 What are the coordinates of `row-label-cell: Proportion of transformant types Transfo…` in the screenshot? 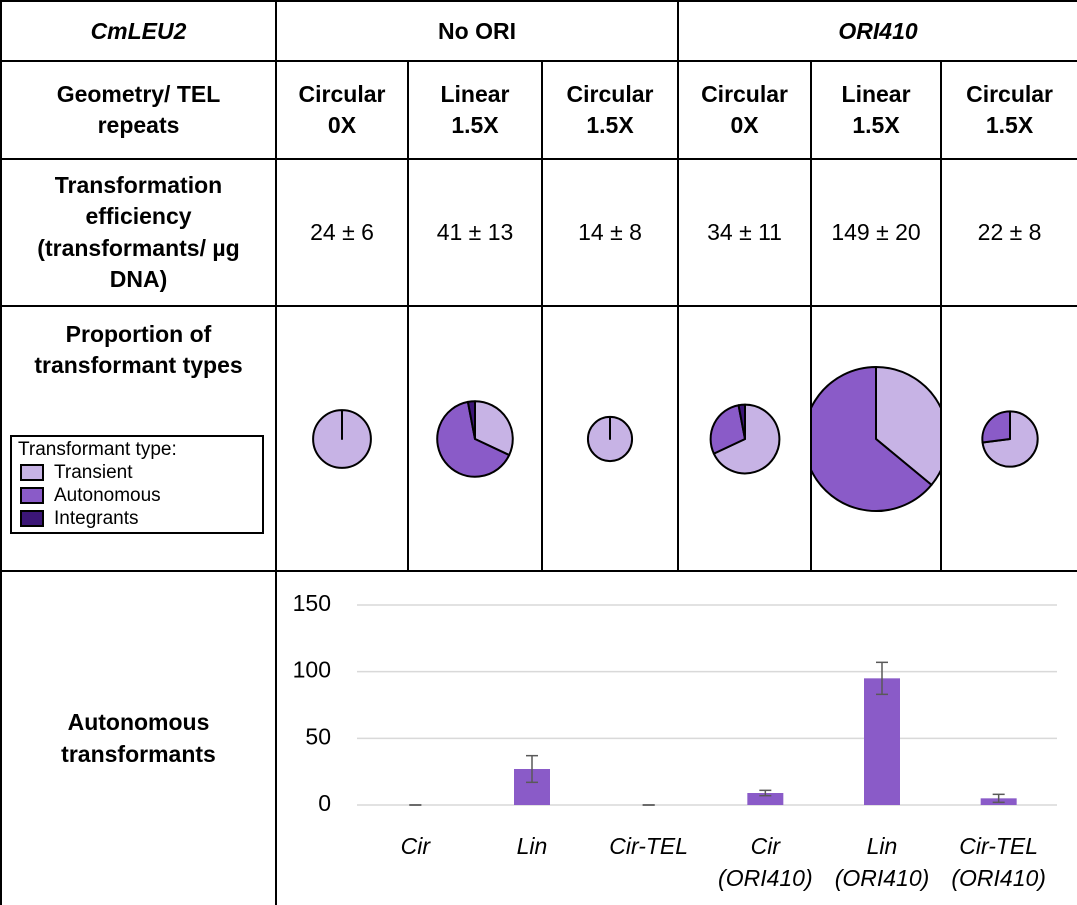 It's located at (138, 438).